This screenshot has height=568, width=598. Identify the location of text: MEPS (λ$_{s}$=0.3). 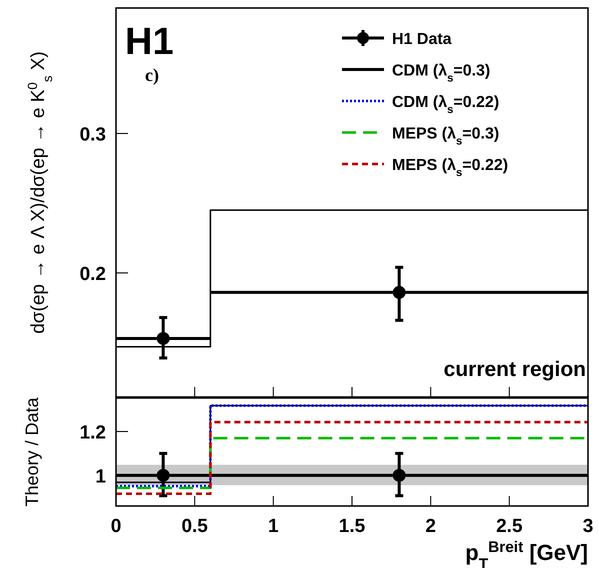
(446, 137).